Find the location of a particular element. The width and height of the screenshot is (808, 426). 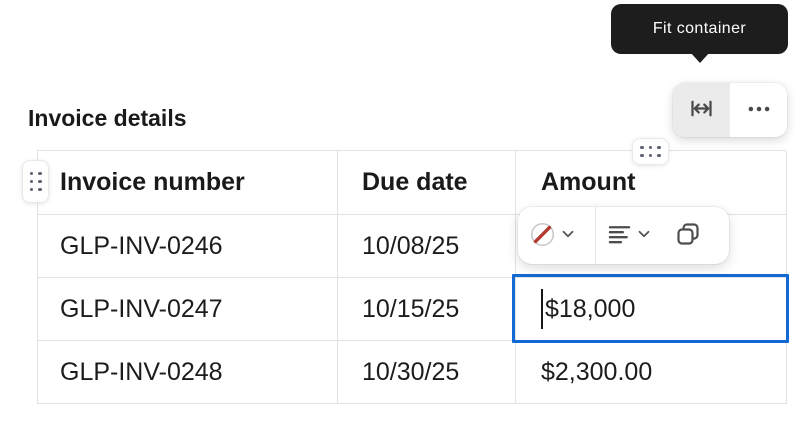

column-drag-handle is located at coordinates (650, 151).